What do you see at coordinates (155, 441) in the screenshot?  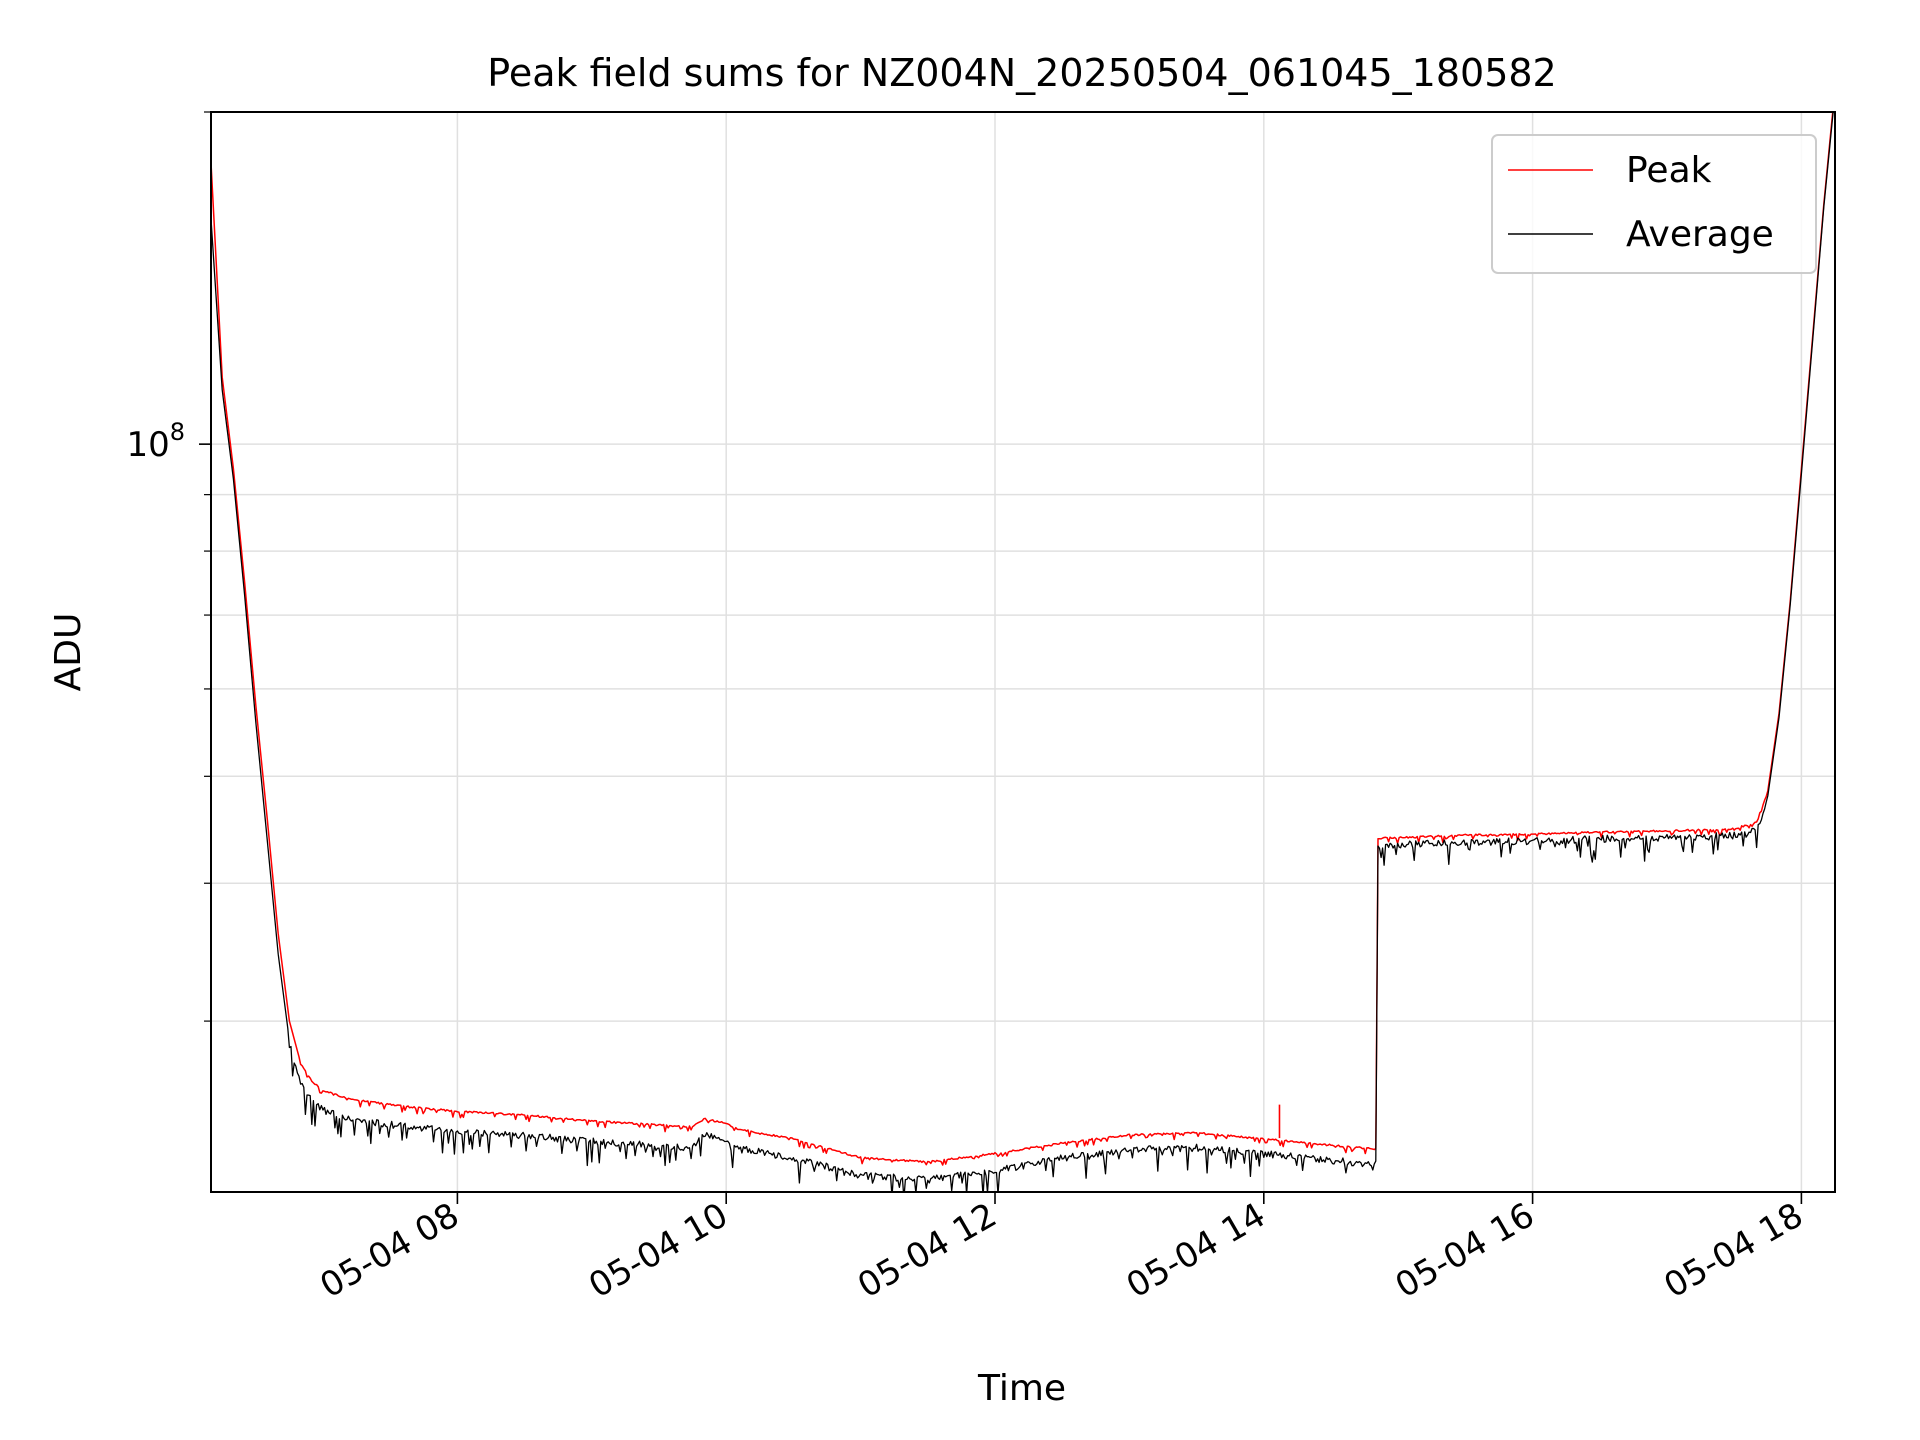 I see `y-tick-label: 108` at bounding box center [155, 441].